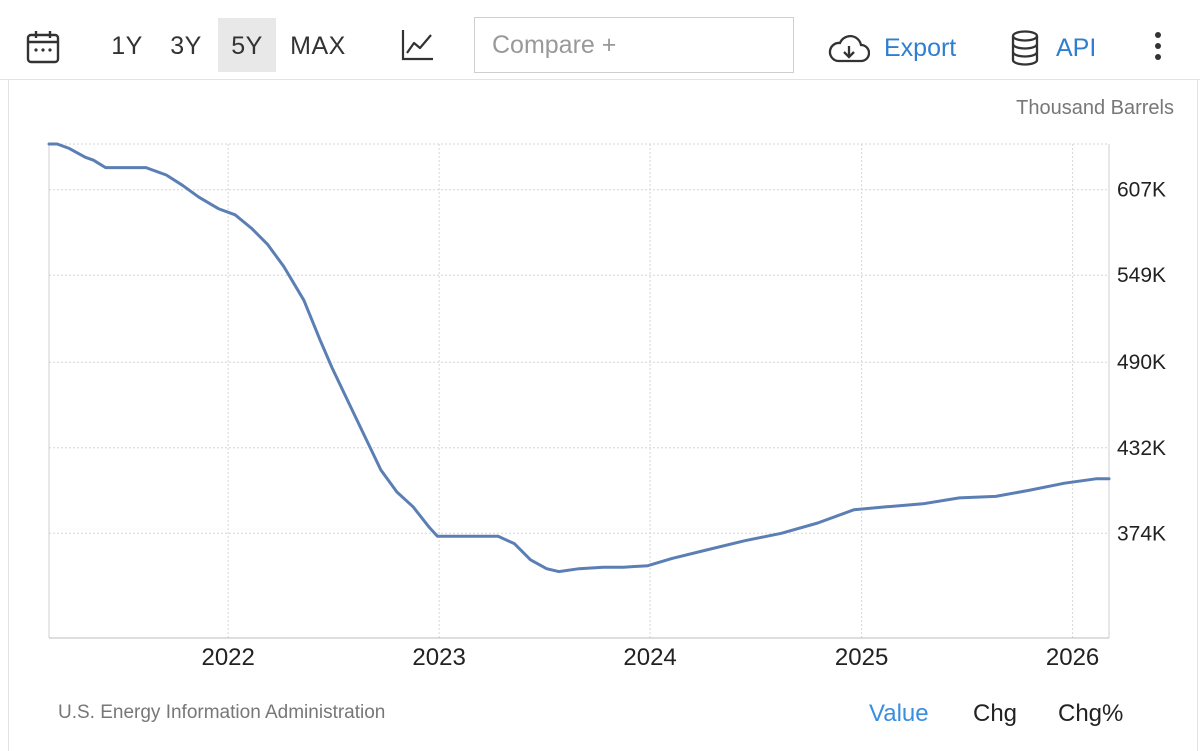 This screenshot has height=751, width=1200. I want to click on export-label: Export, so click(920, 48).